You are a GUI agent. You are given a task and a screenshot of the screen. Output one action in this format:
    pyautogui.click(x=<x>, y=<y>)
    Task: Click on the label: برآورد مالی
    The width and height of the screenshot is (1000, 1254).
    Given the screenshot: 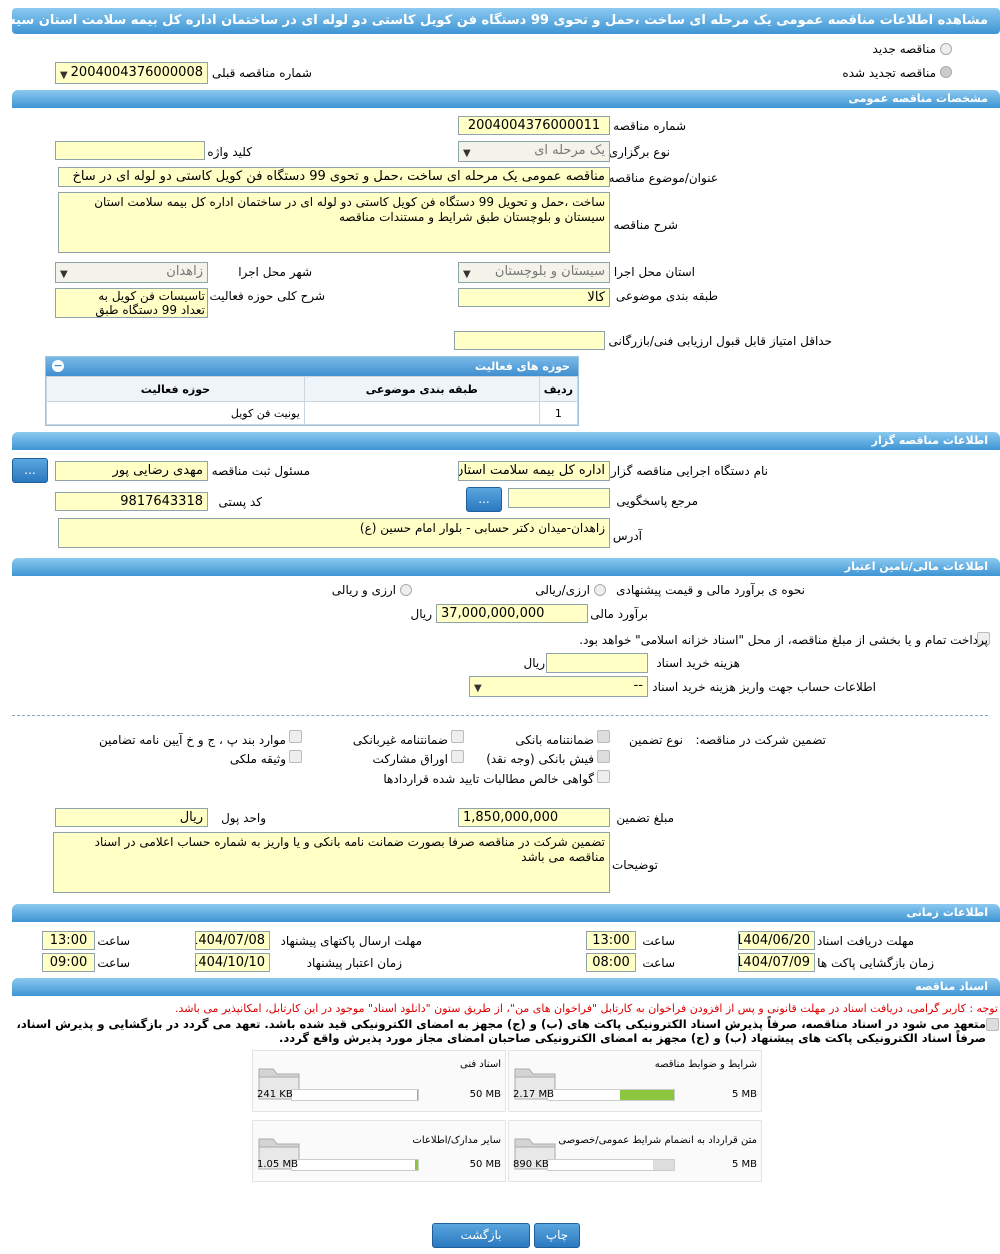 What is the action you would take?
    pyautogui.click(x=619, y=614)
    